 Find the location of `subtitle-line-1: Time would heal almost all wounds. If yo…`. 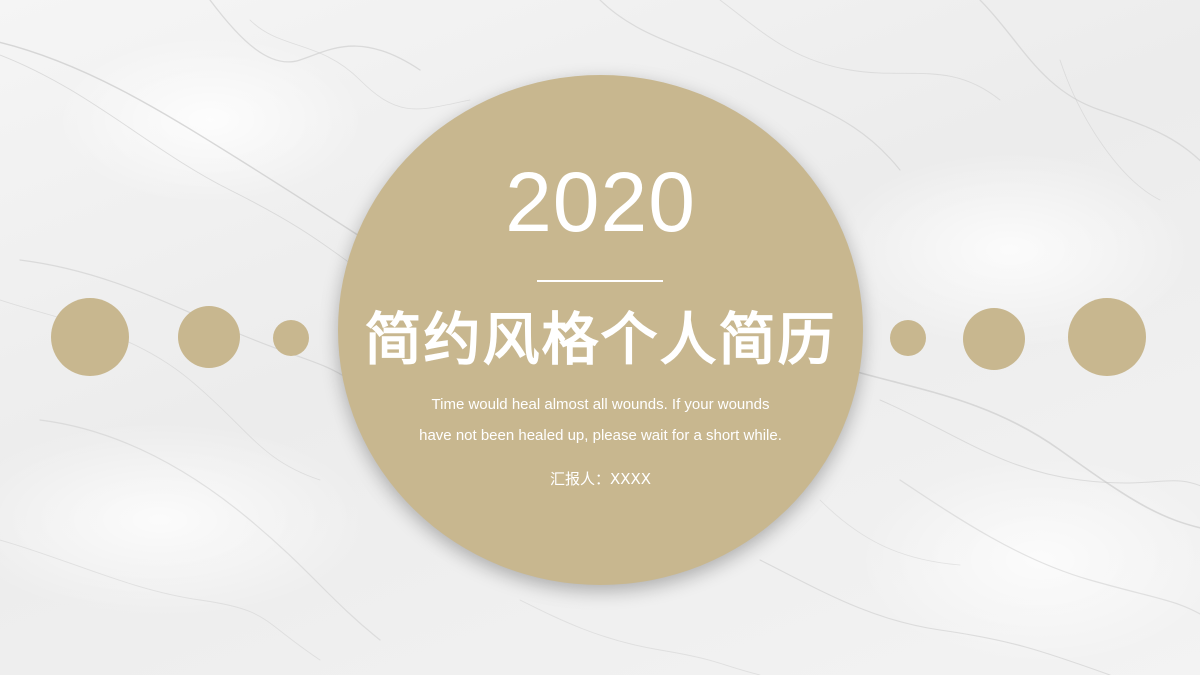

subtitle-line-1: Time would heal almost all wounds. If yo… is located at coordinates (600, 404).